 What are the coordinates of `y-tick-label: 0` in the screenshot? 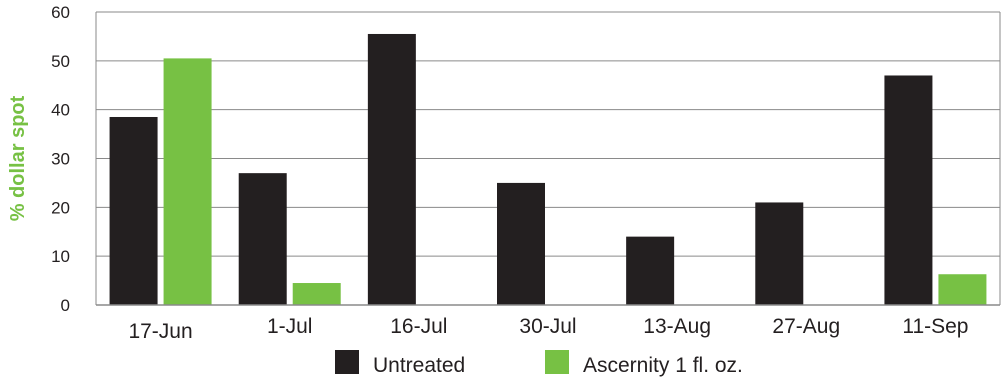 It's located at (65, 305).